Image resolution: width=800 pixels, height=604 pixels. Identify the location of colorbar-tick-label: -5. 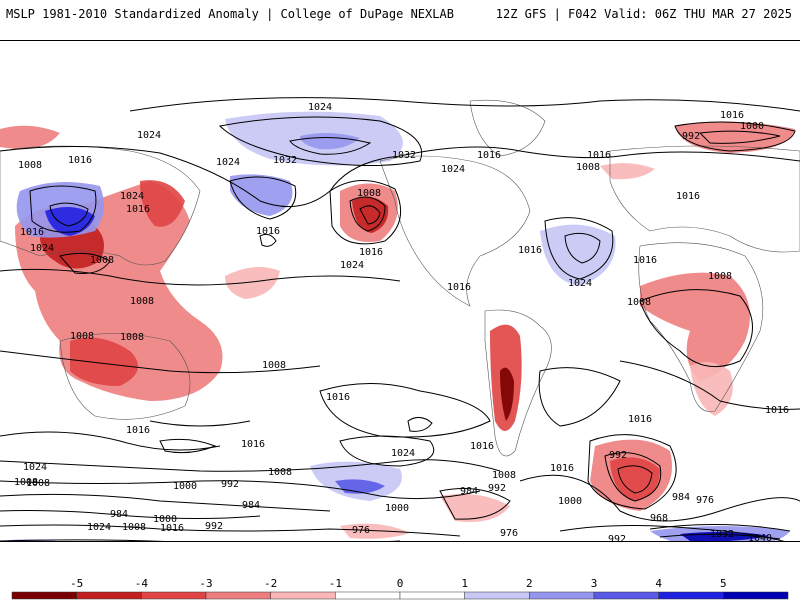
(76, 583).